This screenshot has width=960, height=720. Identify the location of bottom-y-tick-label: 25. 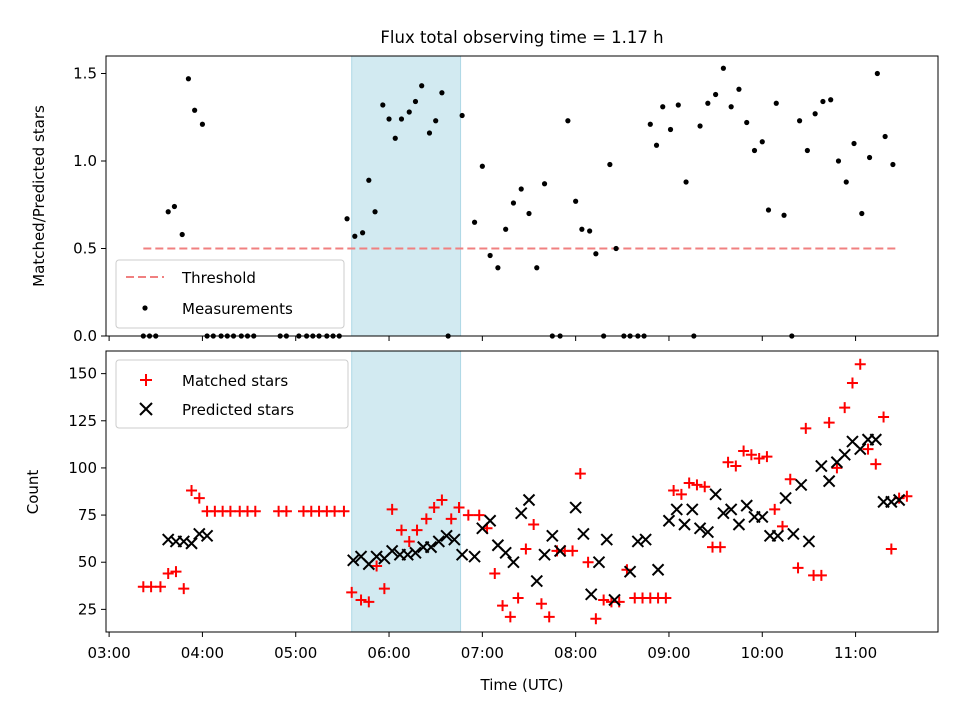
(87, 609).